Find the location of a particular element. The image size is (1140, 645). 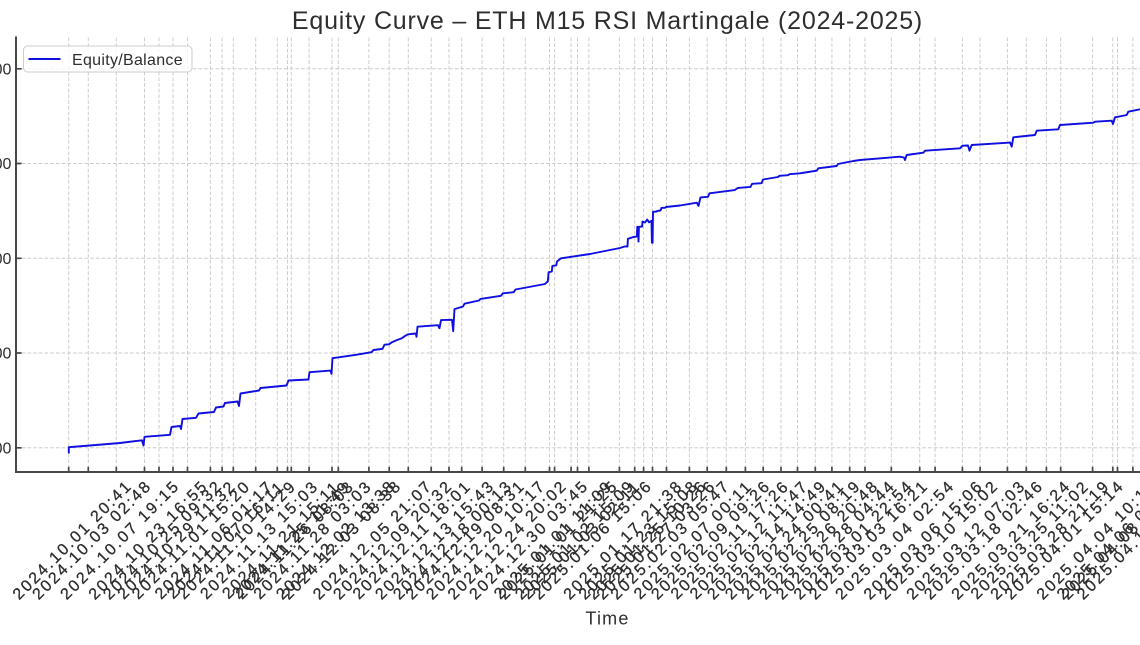

svg-text: 10000 is located at coordinates (5, 449).